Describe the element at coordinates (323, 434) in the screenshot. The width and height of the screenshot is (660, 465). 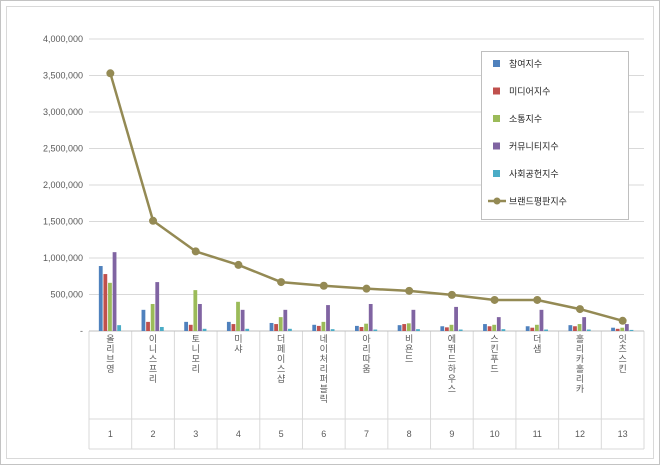
I see `x-category-number: 6` at that location.